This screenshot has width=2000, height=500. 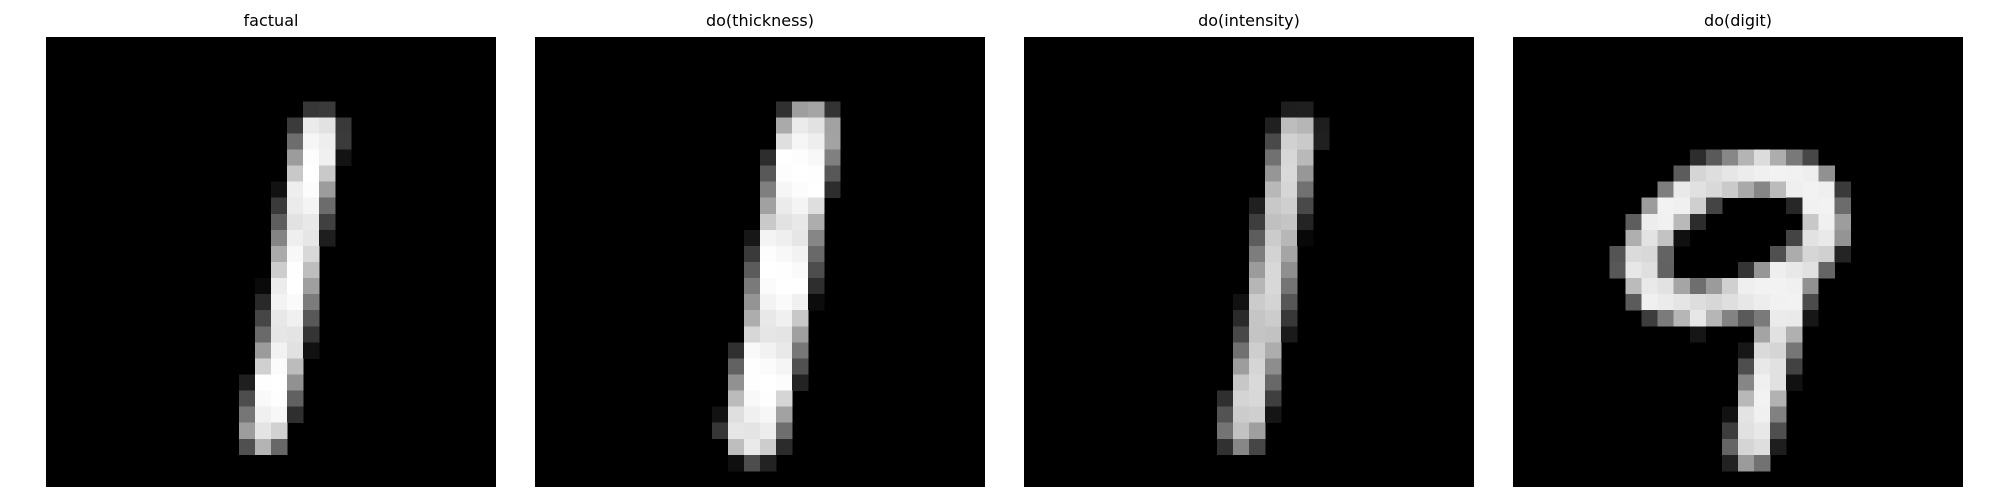 What do you see at coordinates (1249, 20) in the screenshot?
I see `panel-title-do-intensity: do(intensity)` at bounding box center [1249, 20].